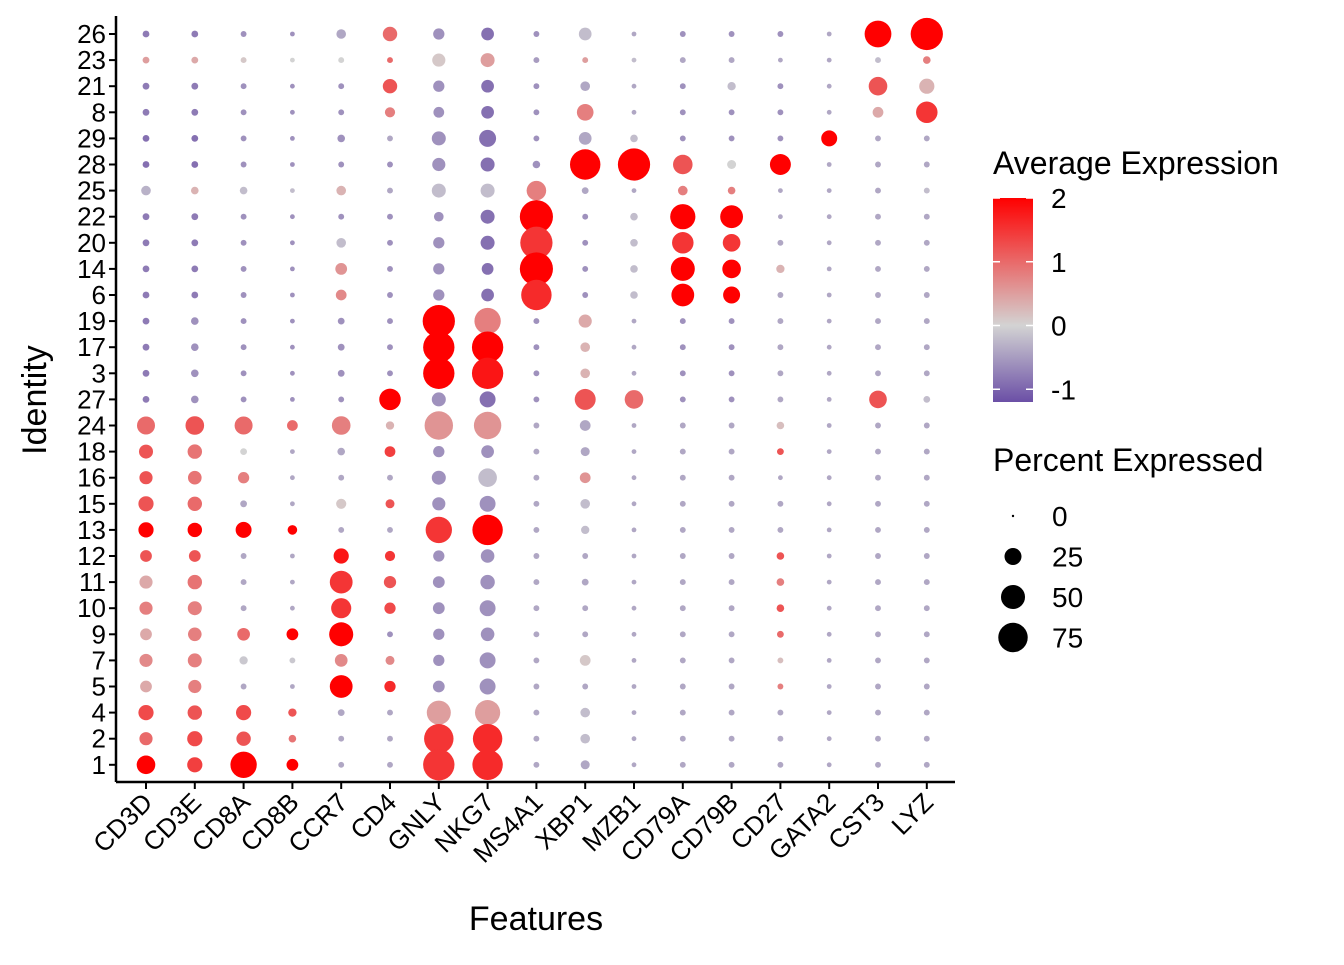 This screenshot has height=965, width=1344. What do you see at coordinates (99, 373) in the screenshot?
I see `y-tick-label: 3` at bounding box center [99, 373].